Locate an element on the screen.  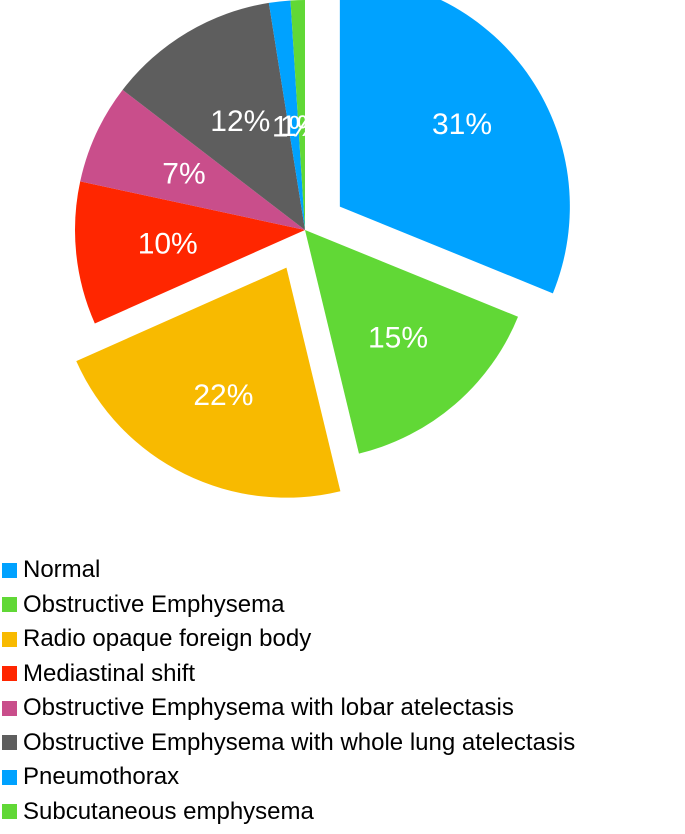
legend-label: Subcutaneous emphysema is located at coordinates (168, 811).